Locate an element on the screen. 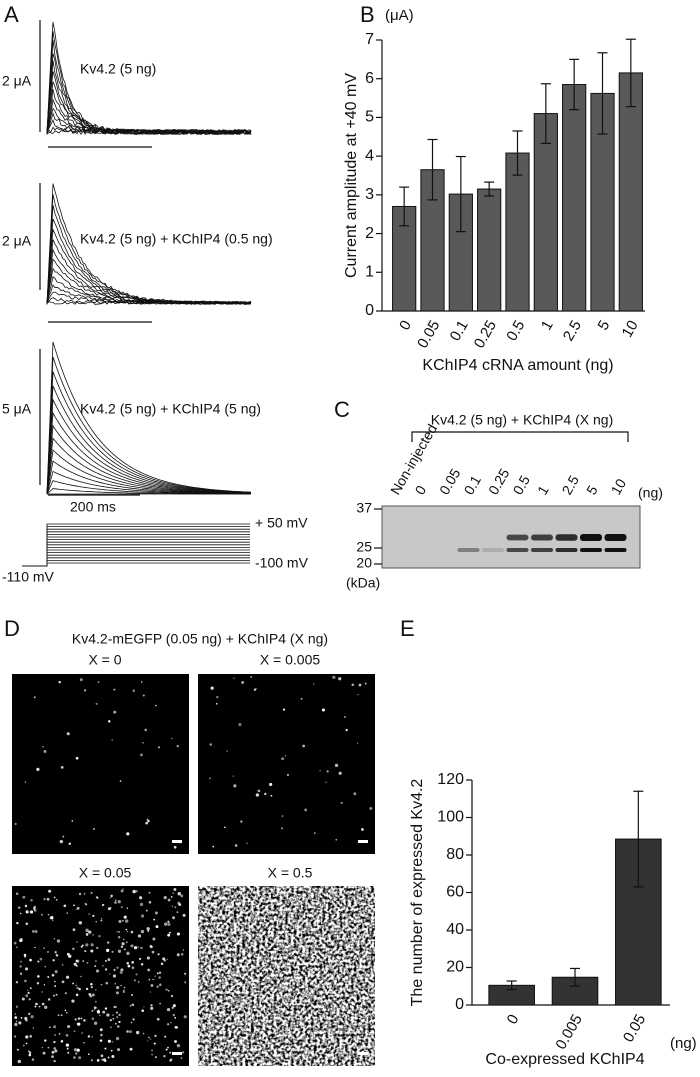 The image size is (700, 1077). unit-label: (μA) is located at coordinates (399, 15).